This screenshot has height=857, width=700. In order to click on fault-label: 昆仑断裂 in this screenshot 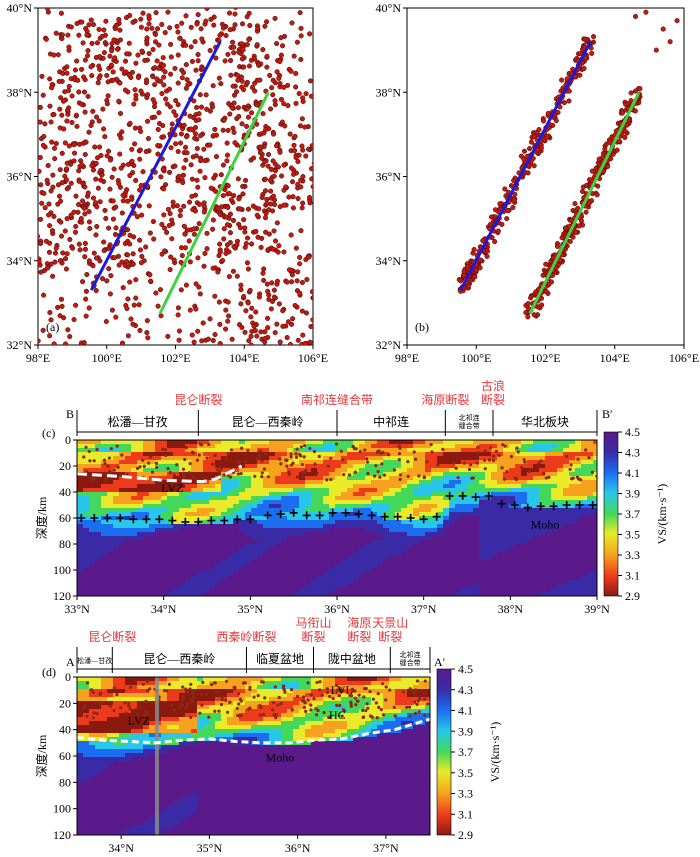, I will do `click(198, 399)`.